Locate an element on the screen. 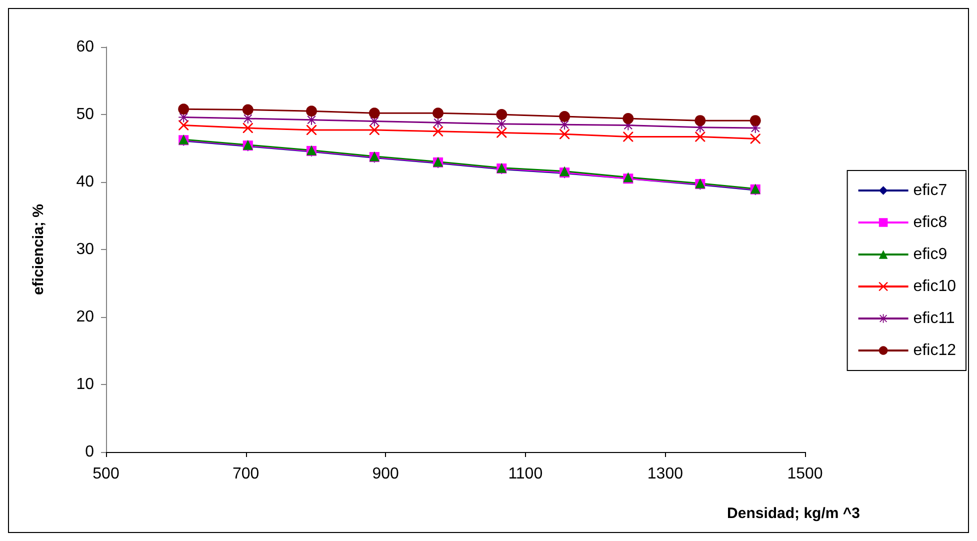 The height and width of the screenshot is (541, 977). legend-label: efic10 is located at coordinates (934, 286).